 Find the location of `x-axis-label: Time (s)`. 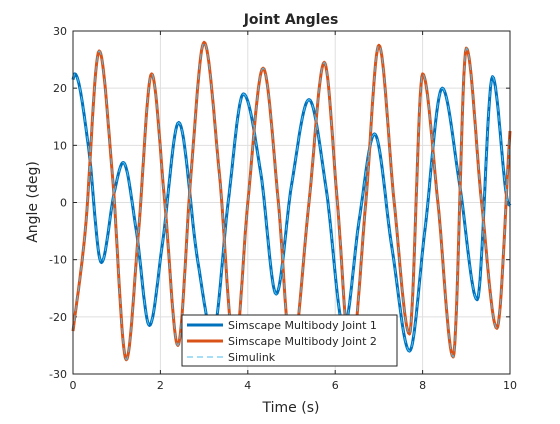

x-axis-label: Time (s) is located at coordinates (291, 408).